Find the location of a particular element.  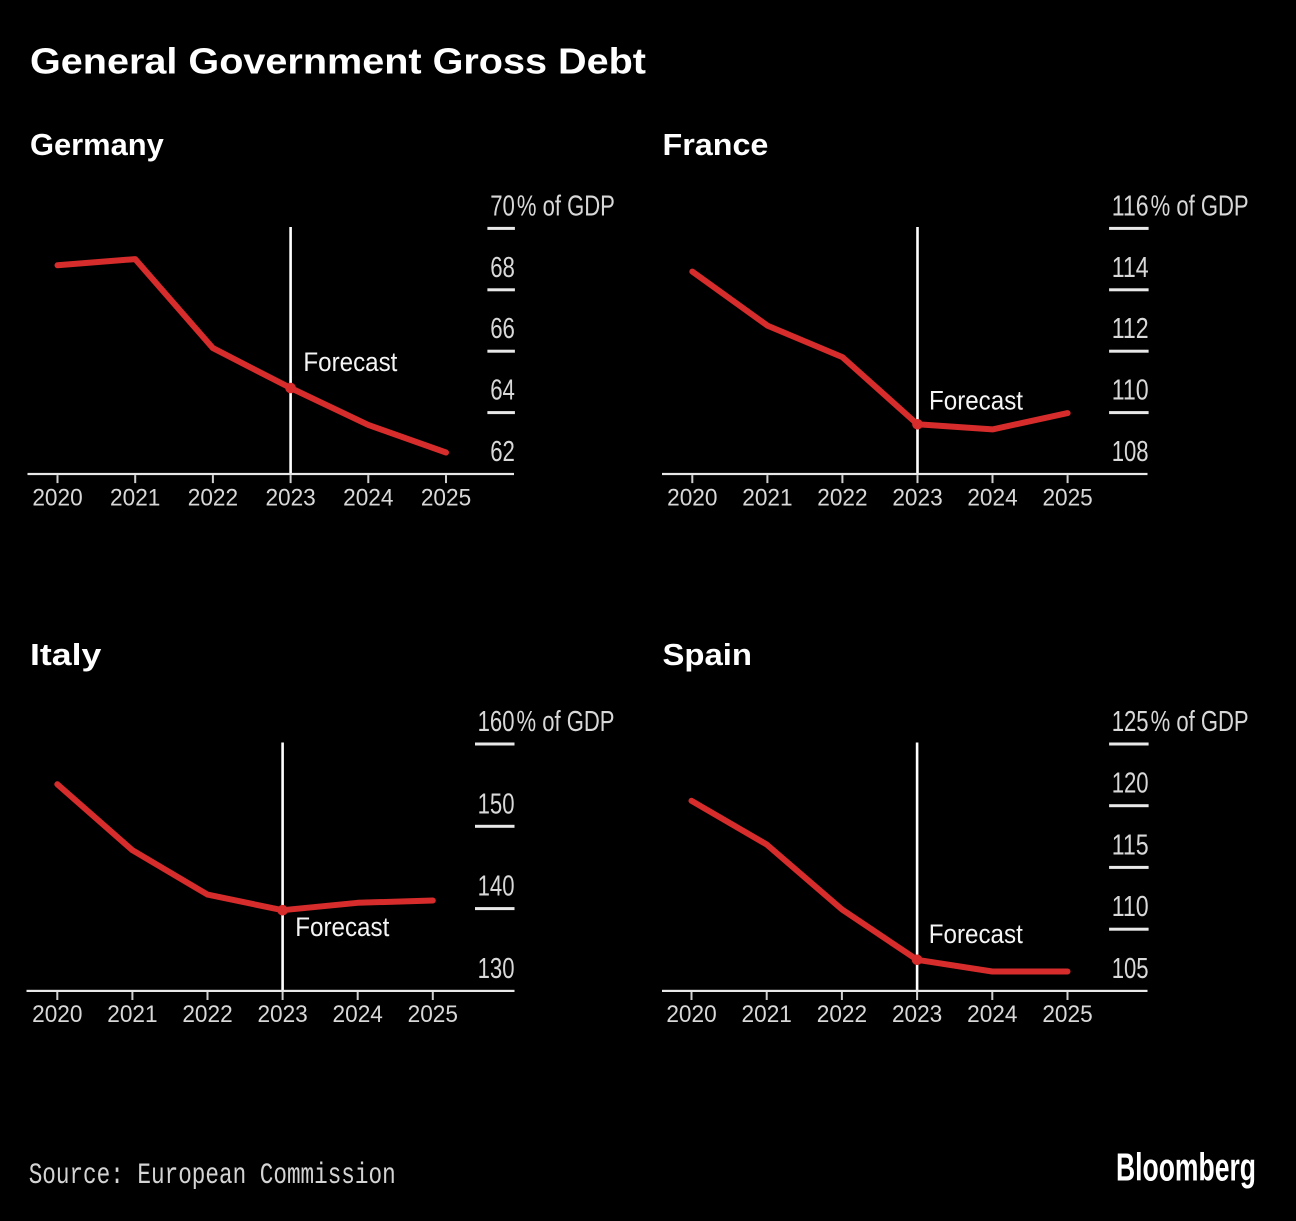

svg-text: Bloomberg is located at coordinates (1186, 1168).